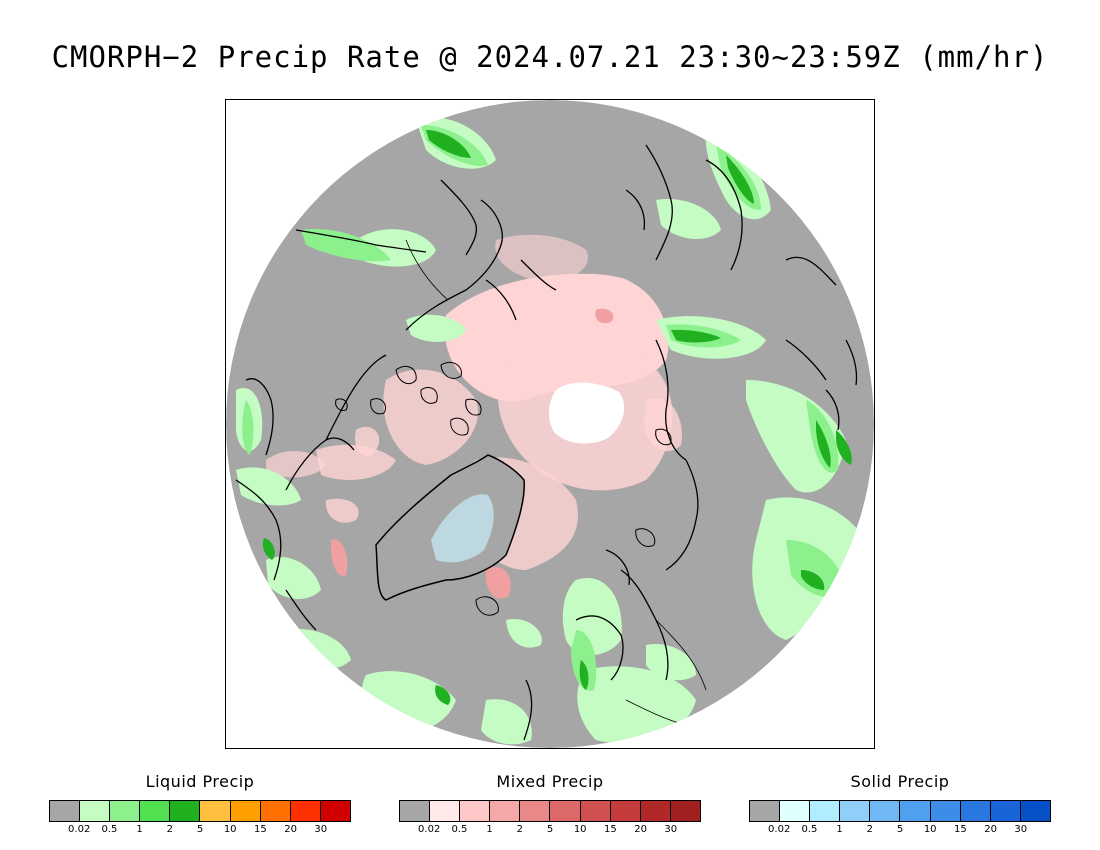 The width and height of the screenshot is (1100, 850). Describe the element at coordinates (900, 781) in the screenshot. I see `legend-title: Solid Precip` at that location.